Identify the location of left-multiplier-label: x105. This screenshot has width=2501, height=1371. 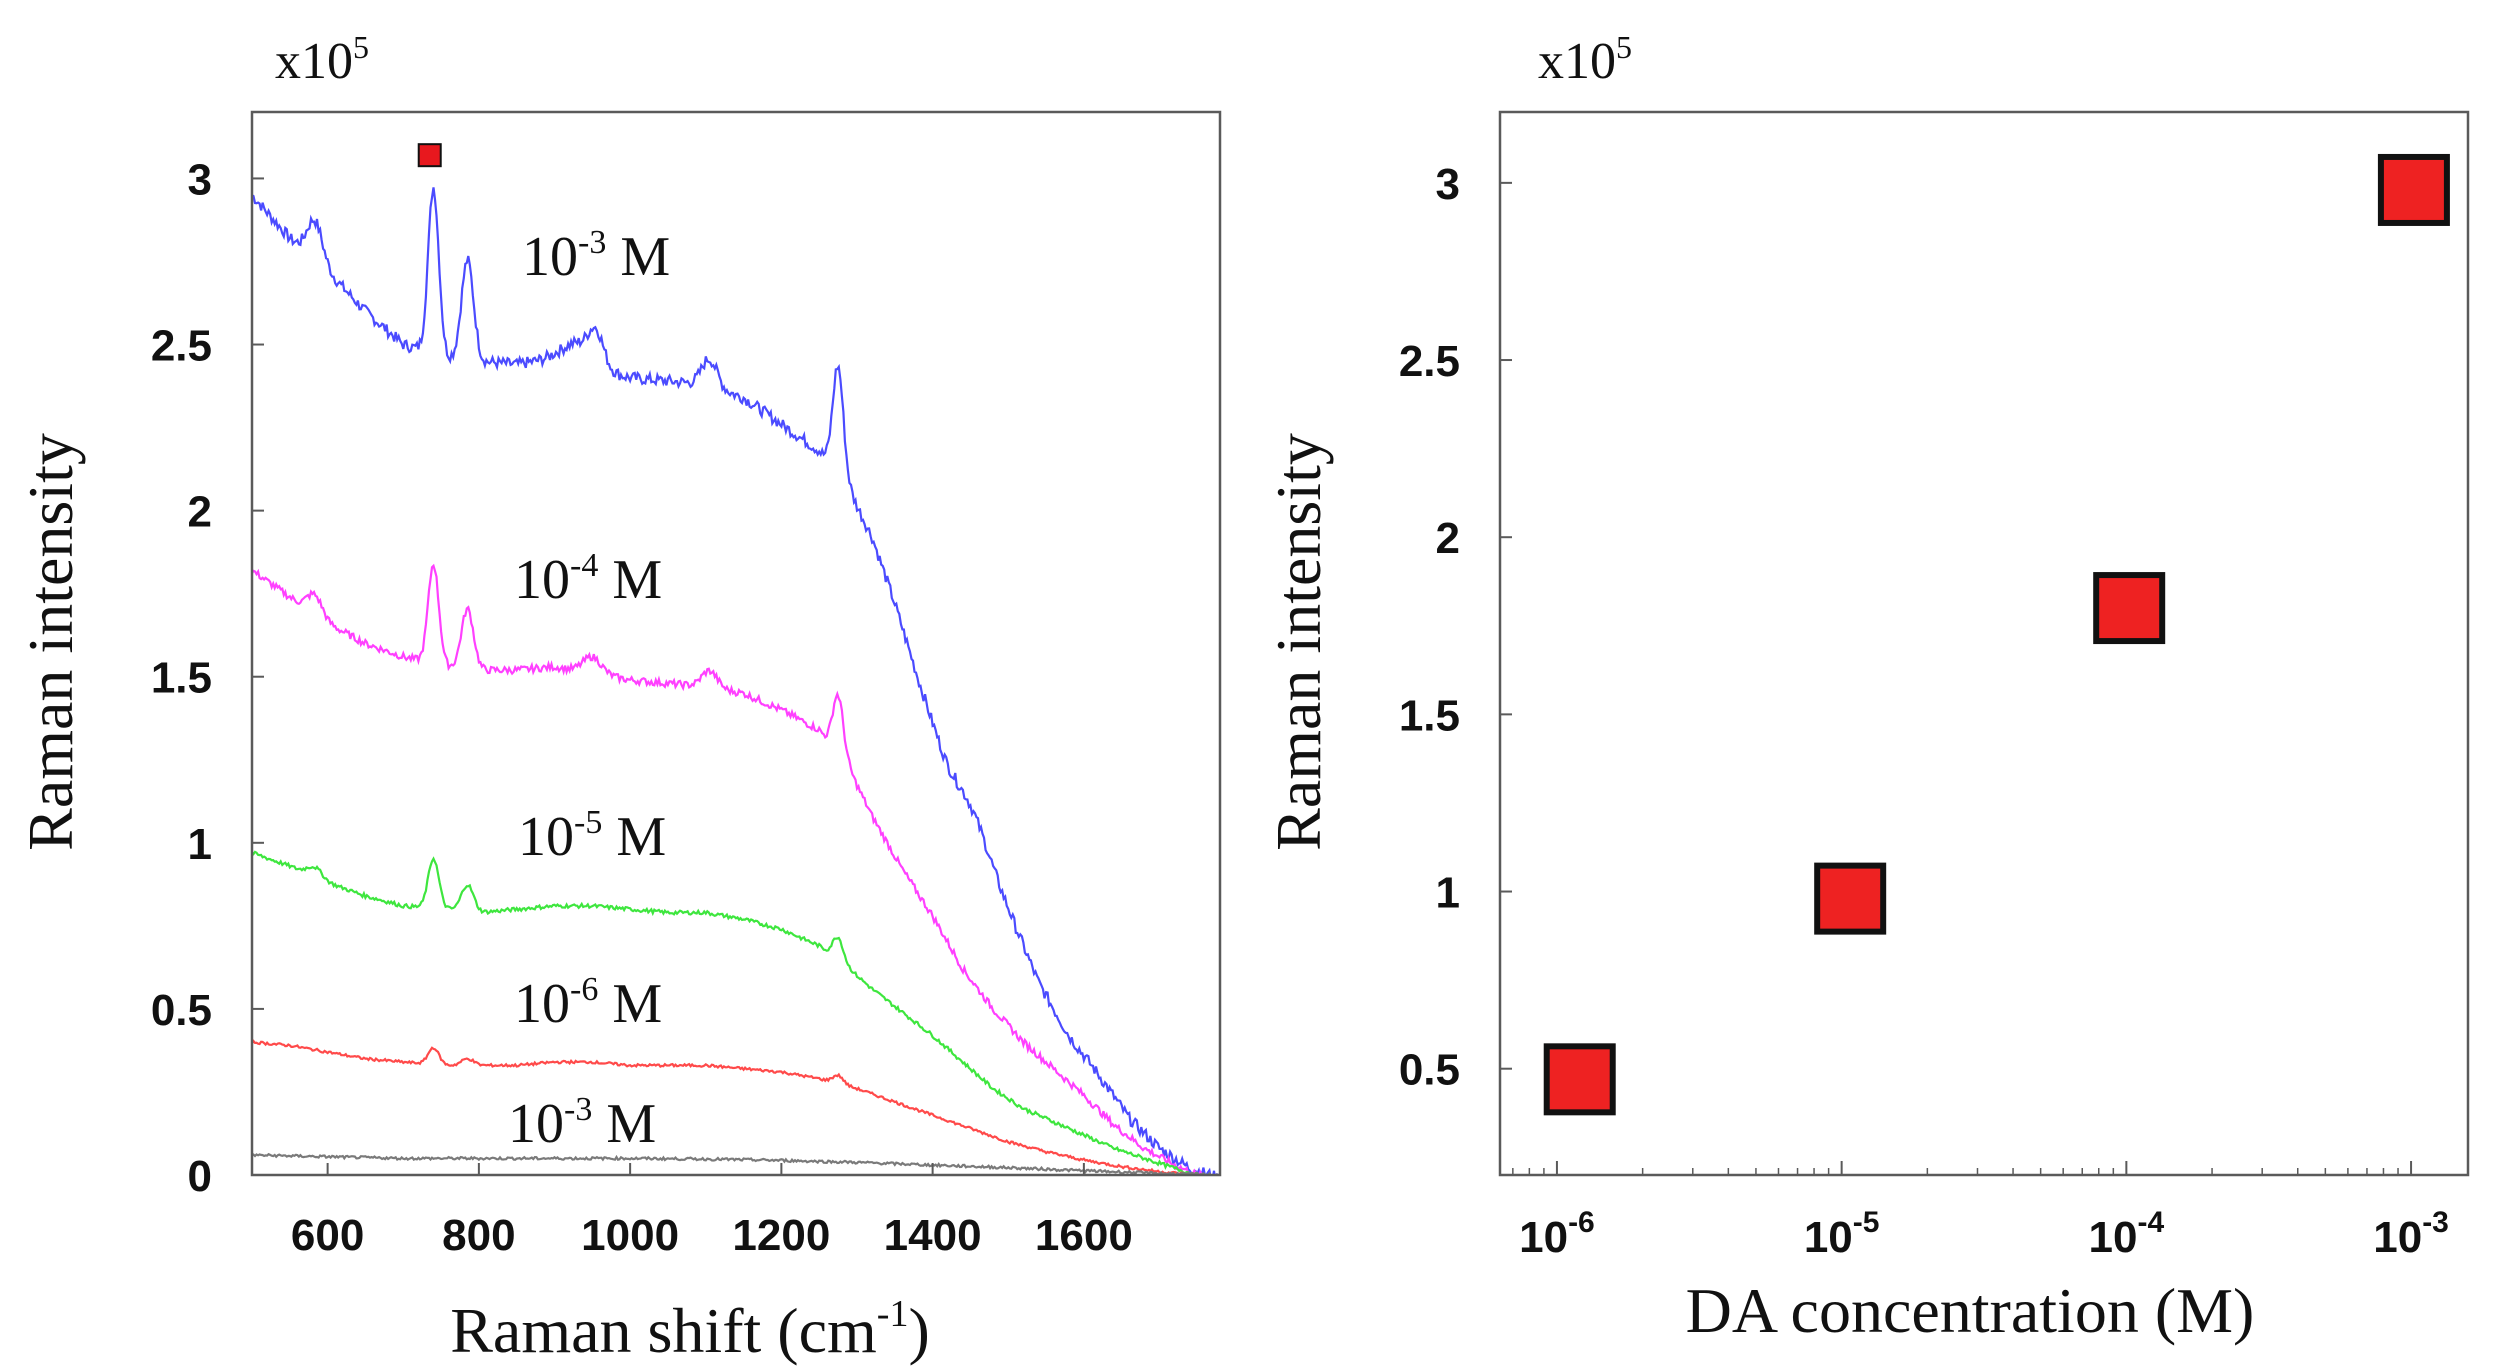
(322, 59).